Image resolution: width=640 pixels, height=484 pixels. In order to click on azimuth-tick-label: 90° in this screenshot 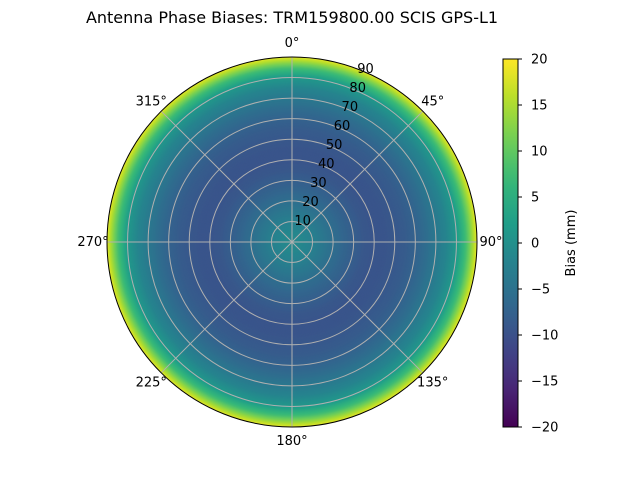, I will do `click(490, 242)`.